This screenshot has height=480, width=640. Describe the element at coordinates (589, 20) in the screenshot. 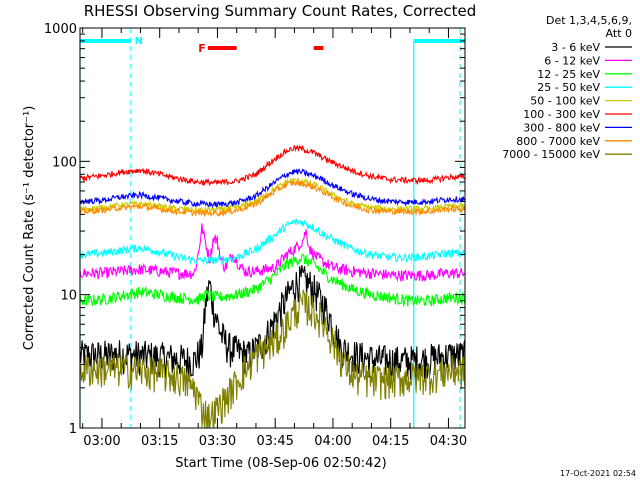

I see `legend-header-0: Det 1,3,4,5,6,9,` at that location.